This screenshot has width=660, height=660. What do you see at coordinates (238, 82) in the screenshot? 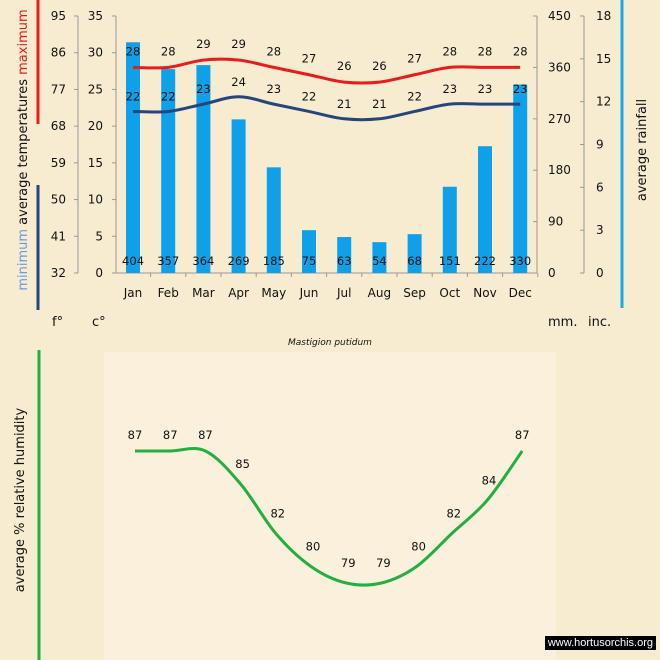
I see `min-temp-label: 24` at bounding box center [238, 82].